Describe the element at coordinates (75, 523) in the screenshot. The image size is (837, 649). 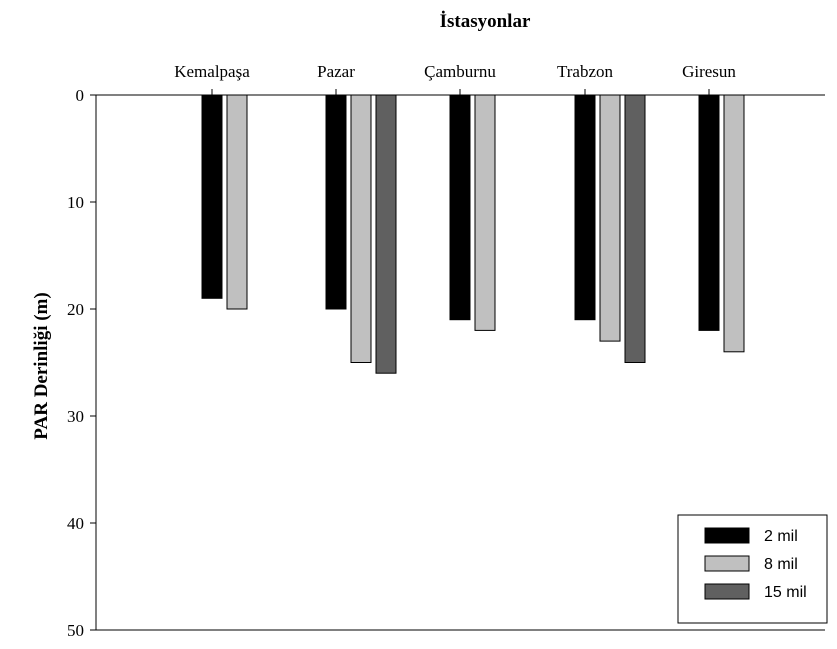
I see `y-tick-label: 40` at that location.